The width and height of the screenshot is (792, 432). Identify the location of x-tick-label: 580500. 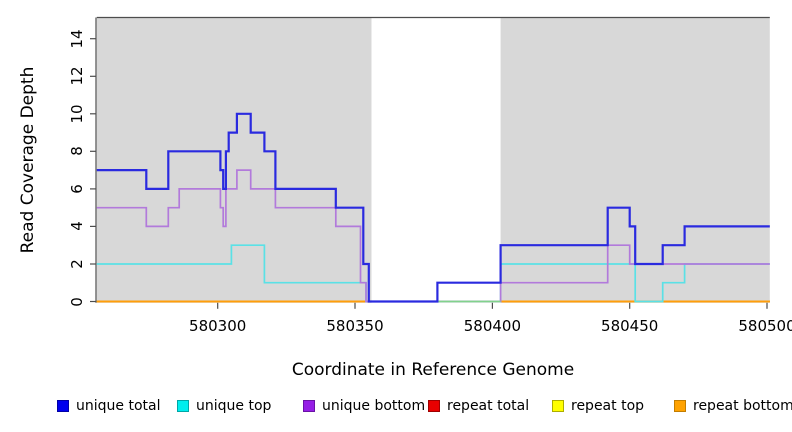
(765, 326).